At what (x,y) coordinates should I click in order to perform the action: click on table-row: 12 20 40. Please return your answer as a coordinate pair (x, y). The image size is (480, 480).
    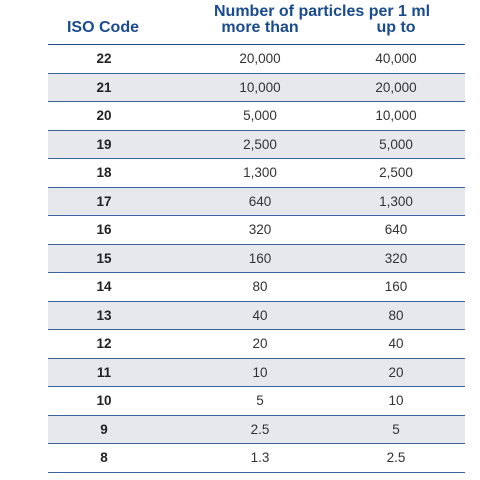
    Looking at the image, I should click on (256, 344).